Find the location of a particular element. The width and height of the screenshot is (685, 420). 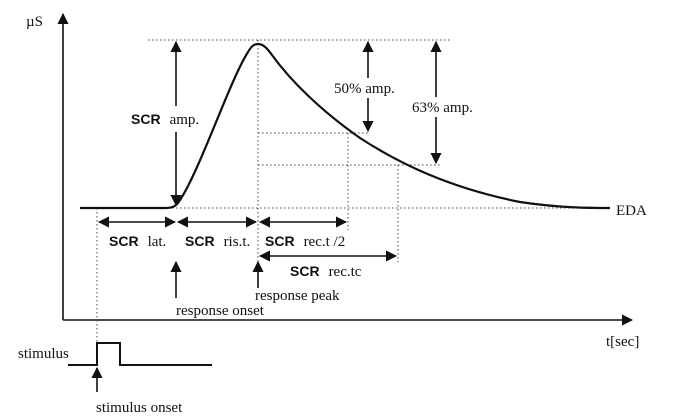

stimulus-label: stimulus is located at coordinates (43, 354).